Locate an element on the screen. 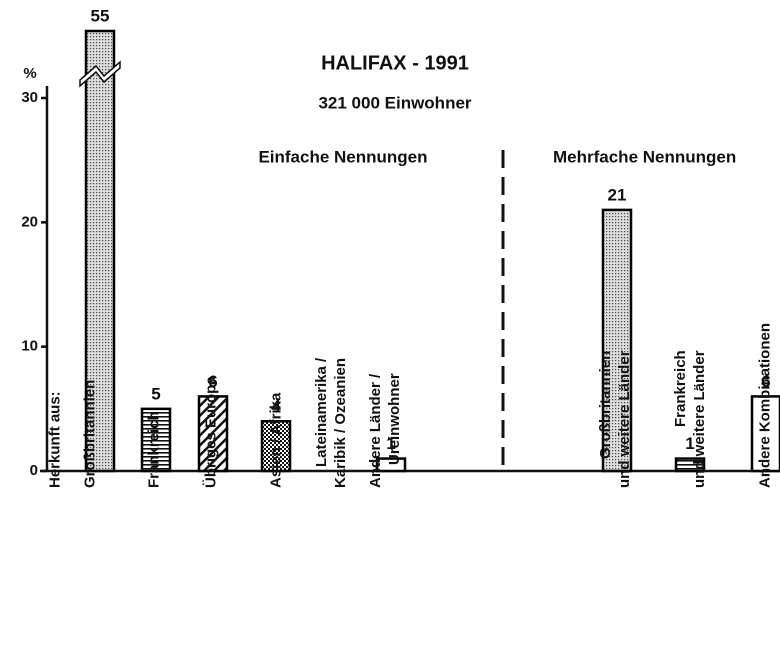 The width and height of the screenshot is (780, 671). x-tick-label: Andere Kombinationen is located at coordinates (765, 405).